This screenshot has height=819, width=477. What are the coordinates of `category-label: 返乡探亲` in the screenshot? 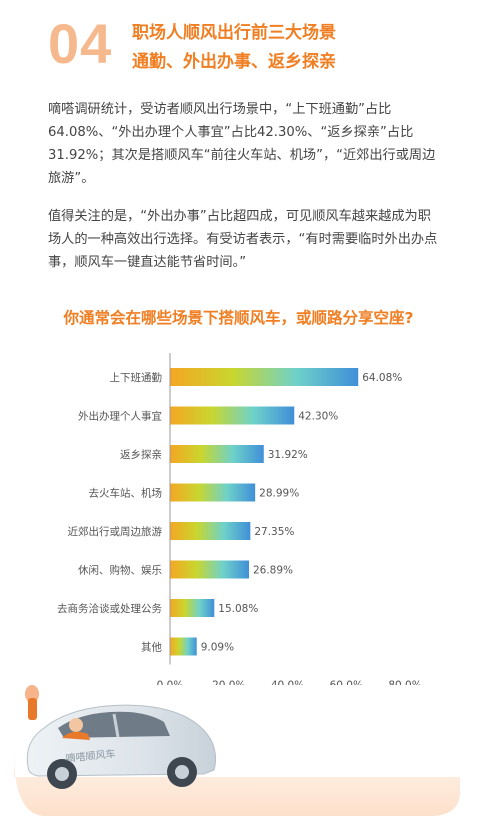 It's located at (141, 454).